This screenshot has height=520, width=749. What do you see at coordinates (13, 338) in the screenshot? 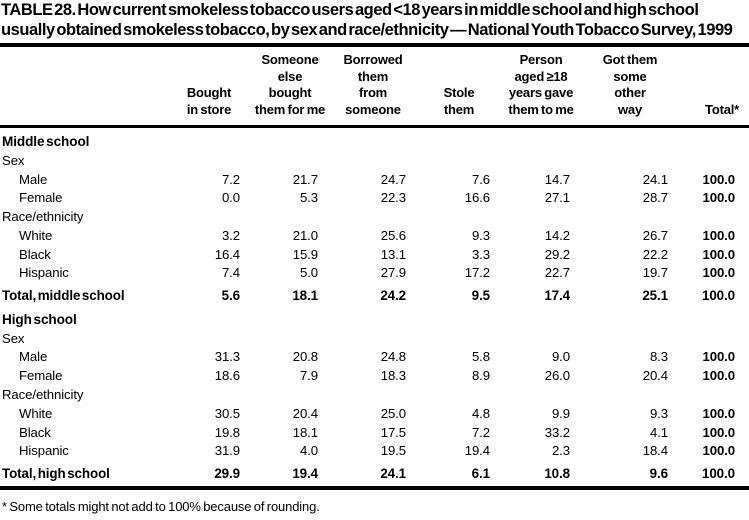
I see `row-label: Sex` at bounding box center [13, 338].